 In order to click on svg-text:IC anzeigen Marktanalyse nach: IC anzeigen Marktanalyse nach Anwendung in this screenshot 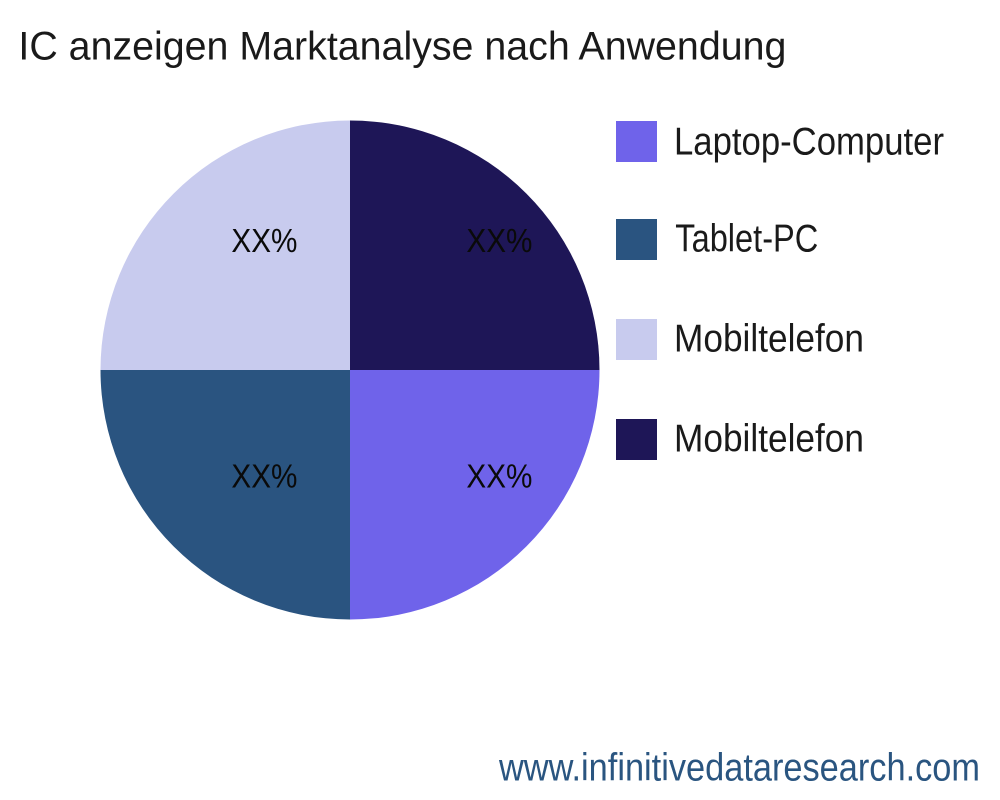, I will do `click(402, 47)`.